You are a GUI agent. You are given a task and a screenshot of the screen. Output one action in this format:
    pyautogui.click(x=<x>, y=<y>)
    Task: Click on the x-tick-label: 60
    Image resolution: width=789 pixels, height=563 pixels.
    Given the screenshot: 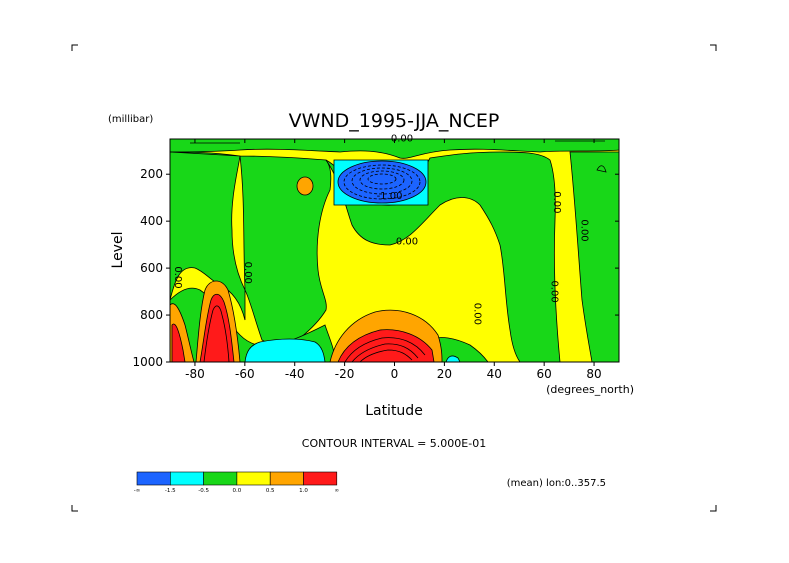 What is the action you would take?
    pyautogui.click(x=544, y=374)
    